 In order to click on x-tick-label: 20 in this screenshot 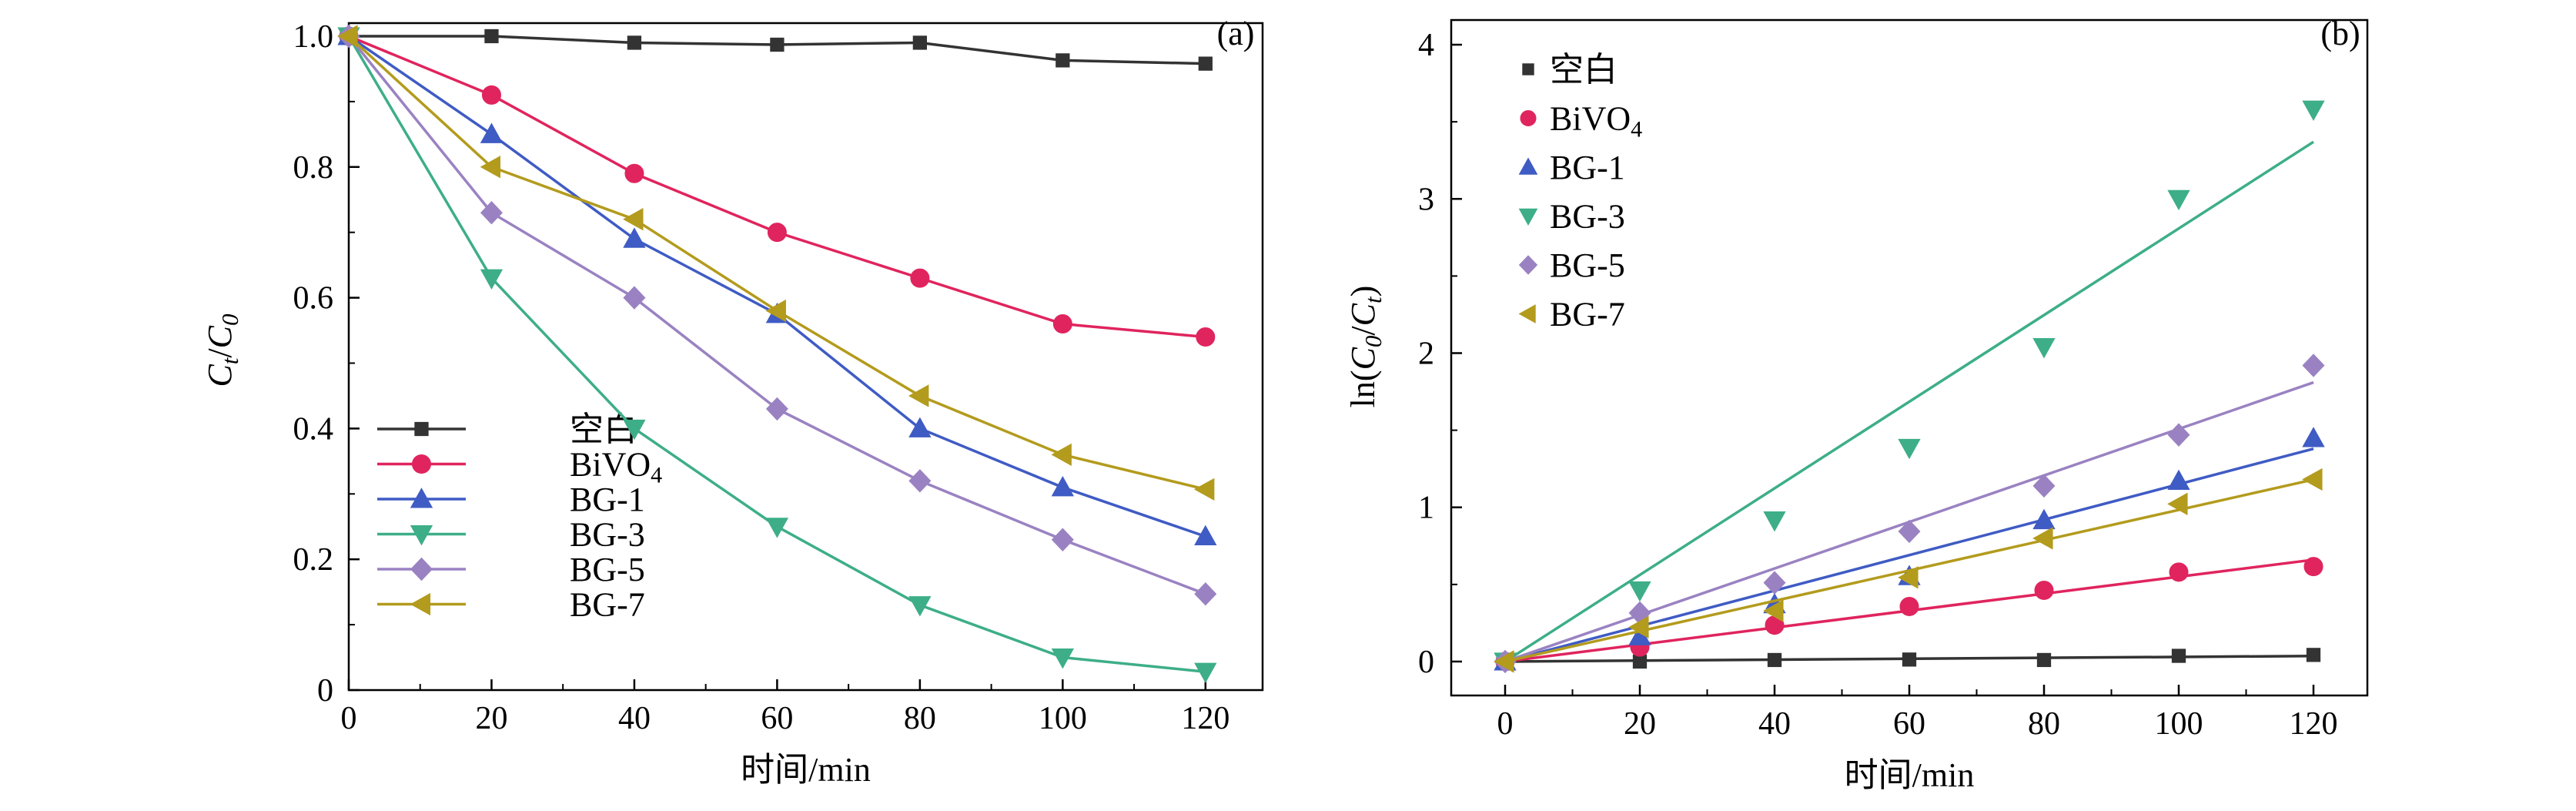, I will do `click(1640, 724)`.